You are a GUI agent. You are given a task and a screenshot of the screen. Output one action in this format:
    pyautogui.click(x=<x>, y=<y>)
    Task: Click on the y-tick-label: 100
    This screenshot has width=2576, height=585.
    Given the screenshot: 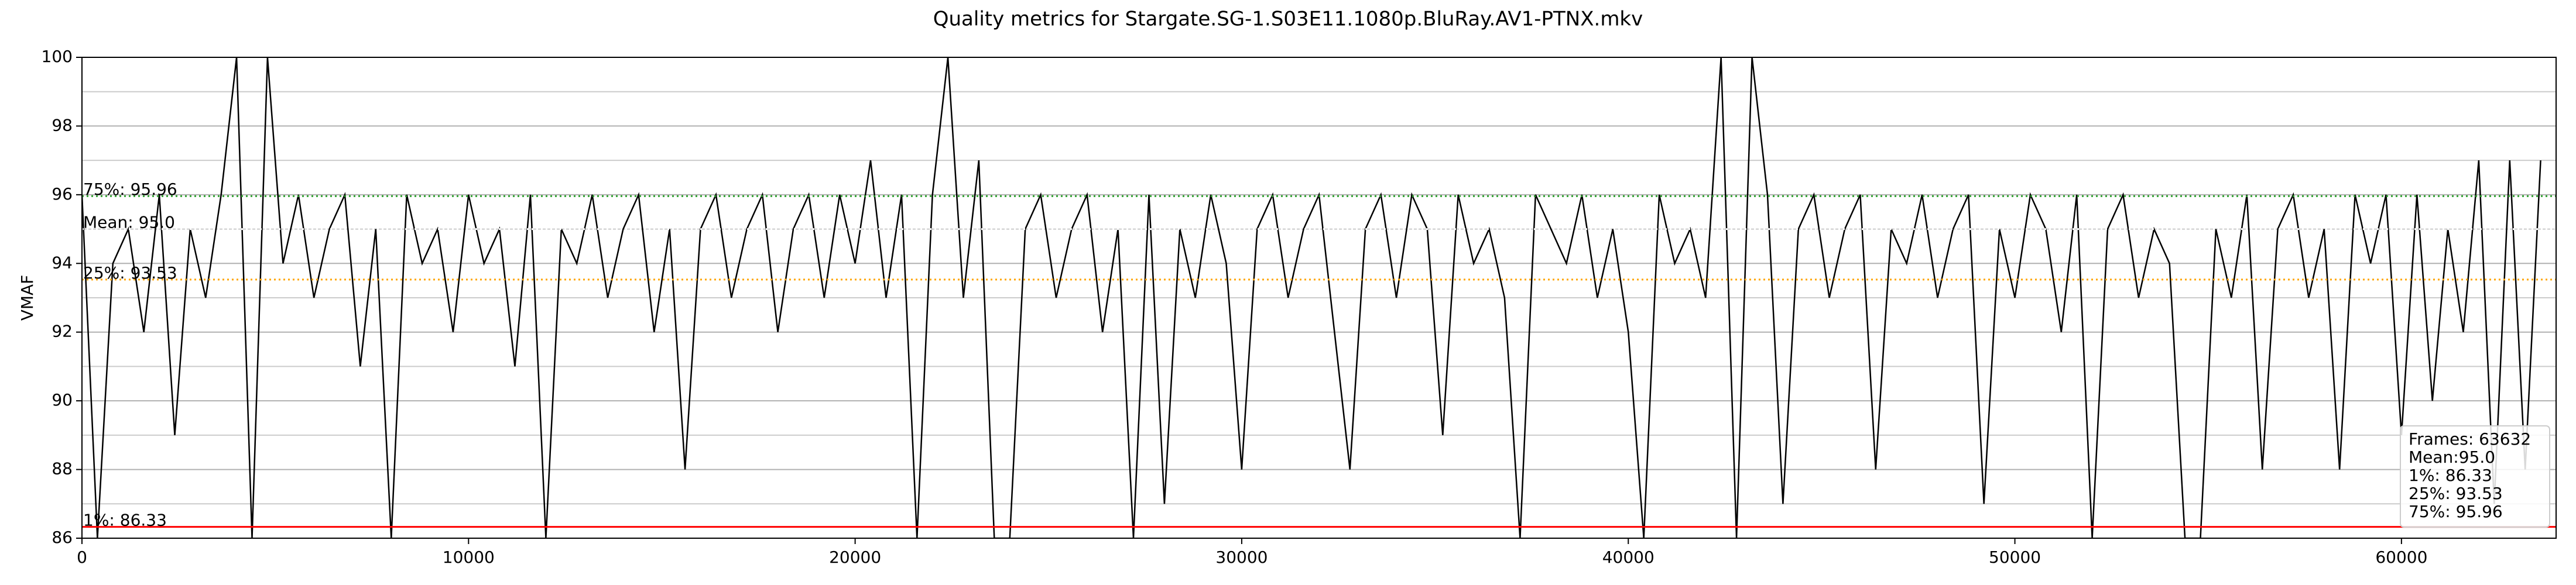 What is the action you would take?
    pyautogui.click(x=57, y=56)
    